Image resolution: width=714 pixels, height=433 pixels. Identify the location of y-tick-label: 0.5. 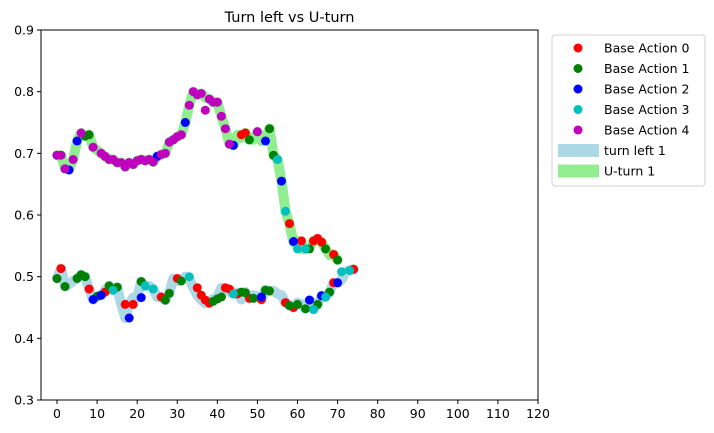
(24, 276).